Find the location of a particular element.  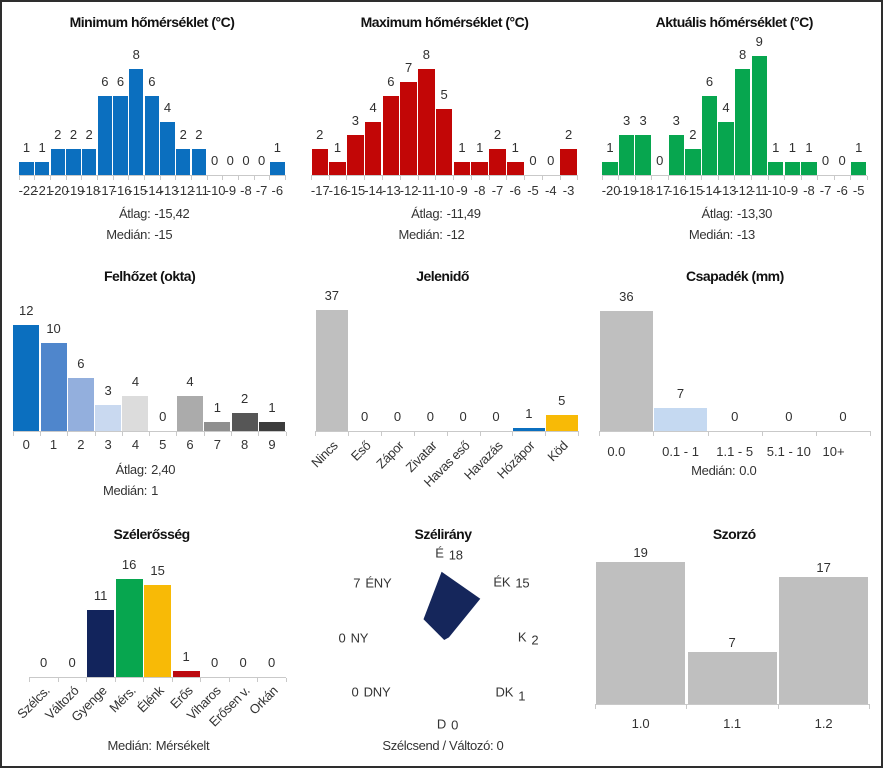

bar--13 is located at coordinates (726, 148).